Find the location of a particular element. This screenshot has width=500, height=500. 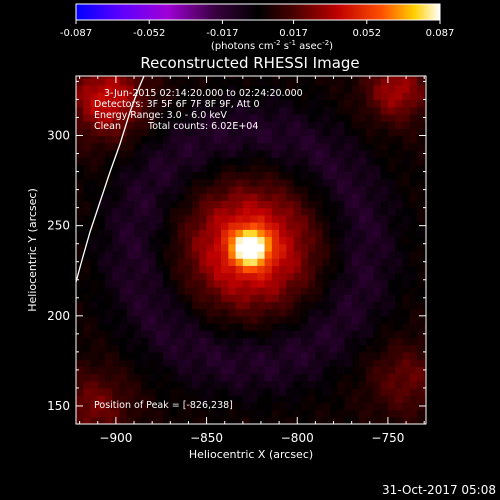

y-tick-label: 300 is located at coordinates (58, 136).